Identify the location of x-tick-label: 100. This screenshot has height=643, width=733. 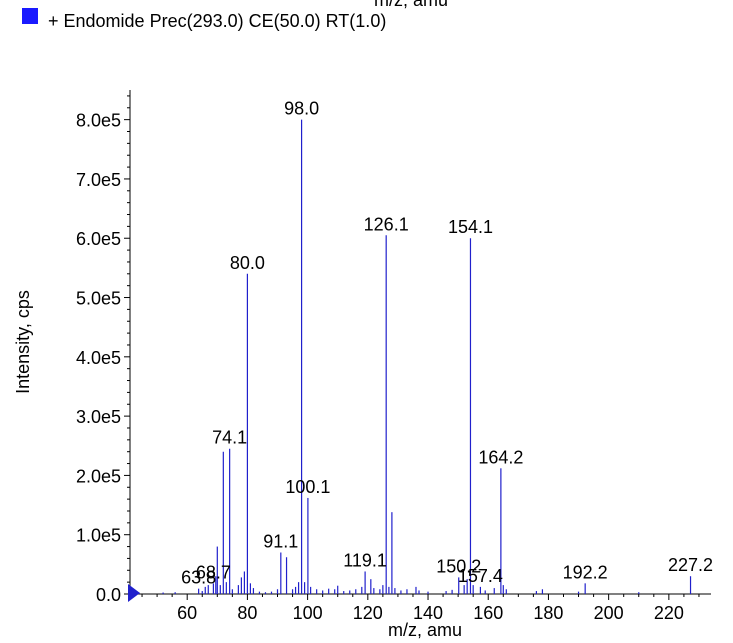
(308, 613).